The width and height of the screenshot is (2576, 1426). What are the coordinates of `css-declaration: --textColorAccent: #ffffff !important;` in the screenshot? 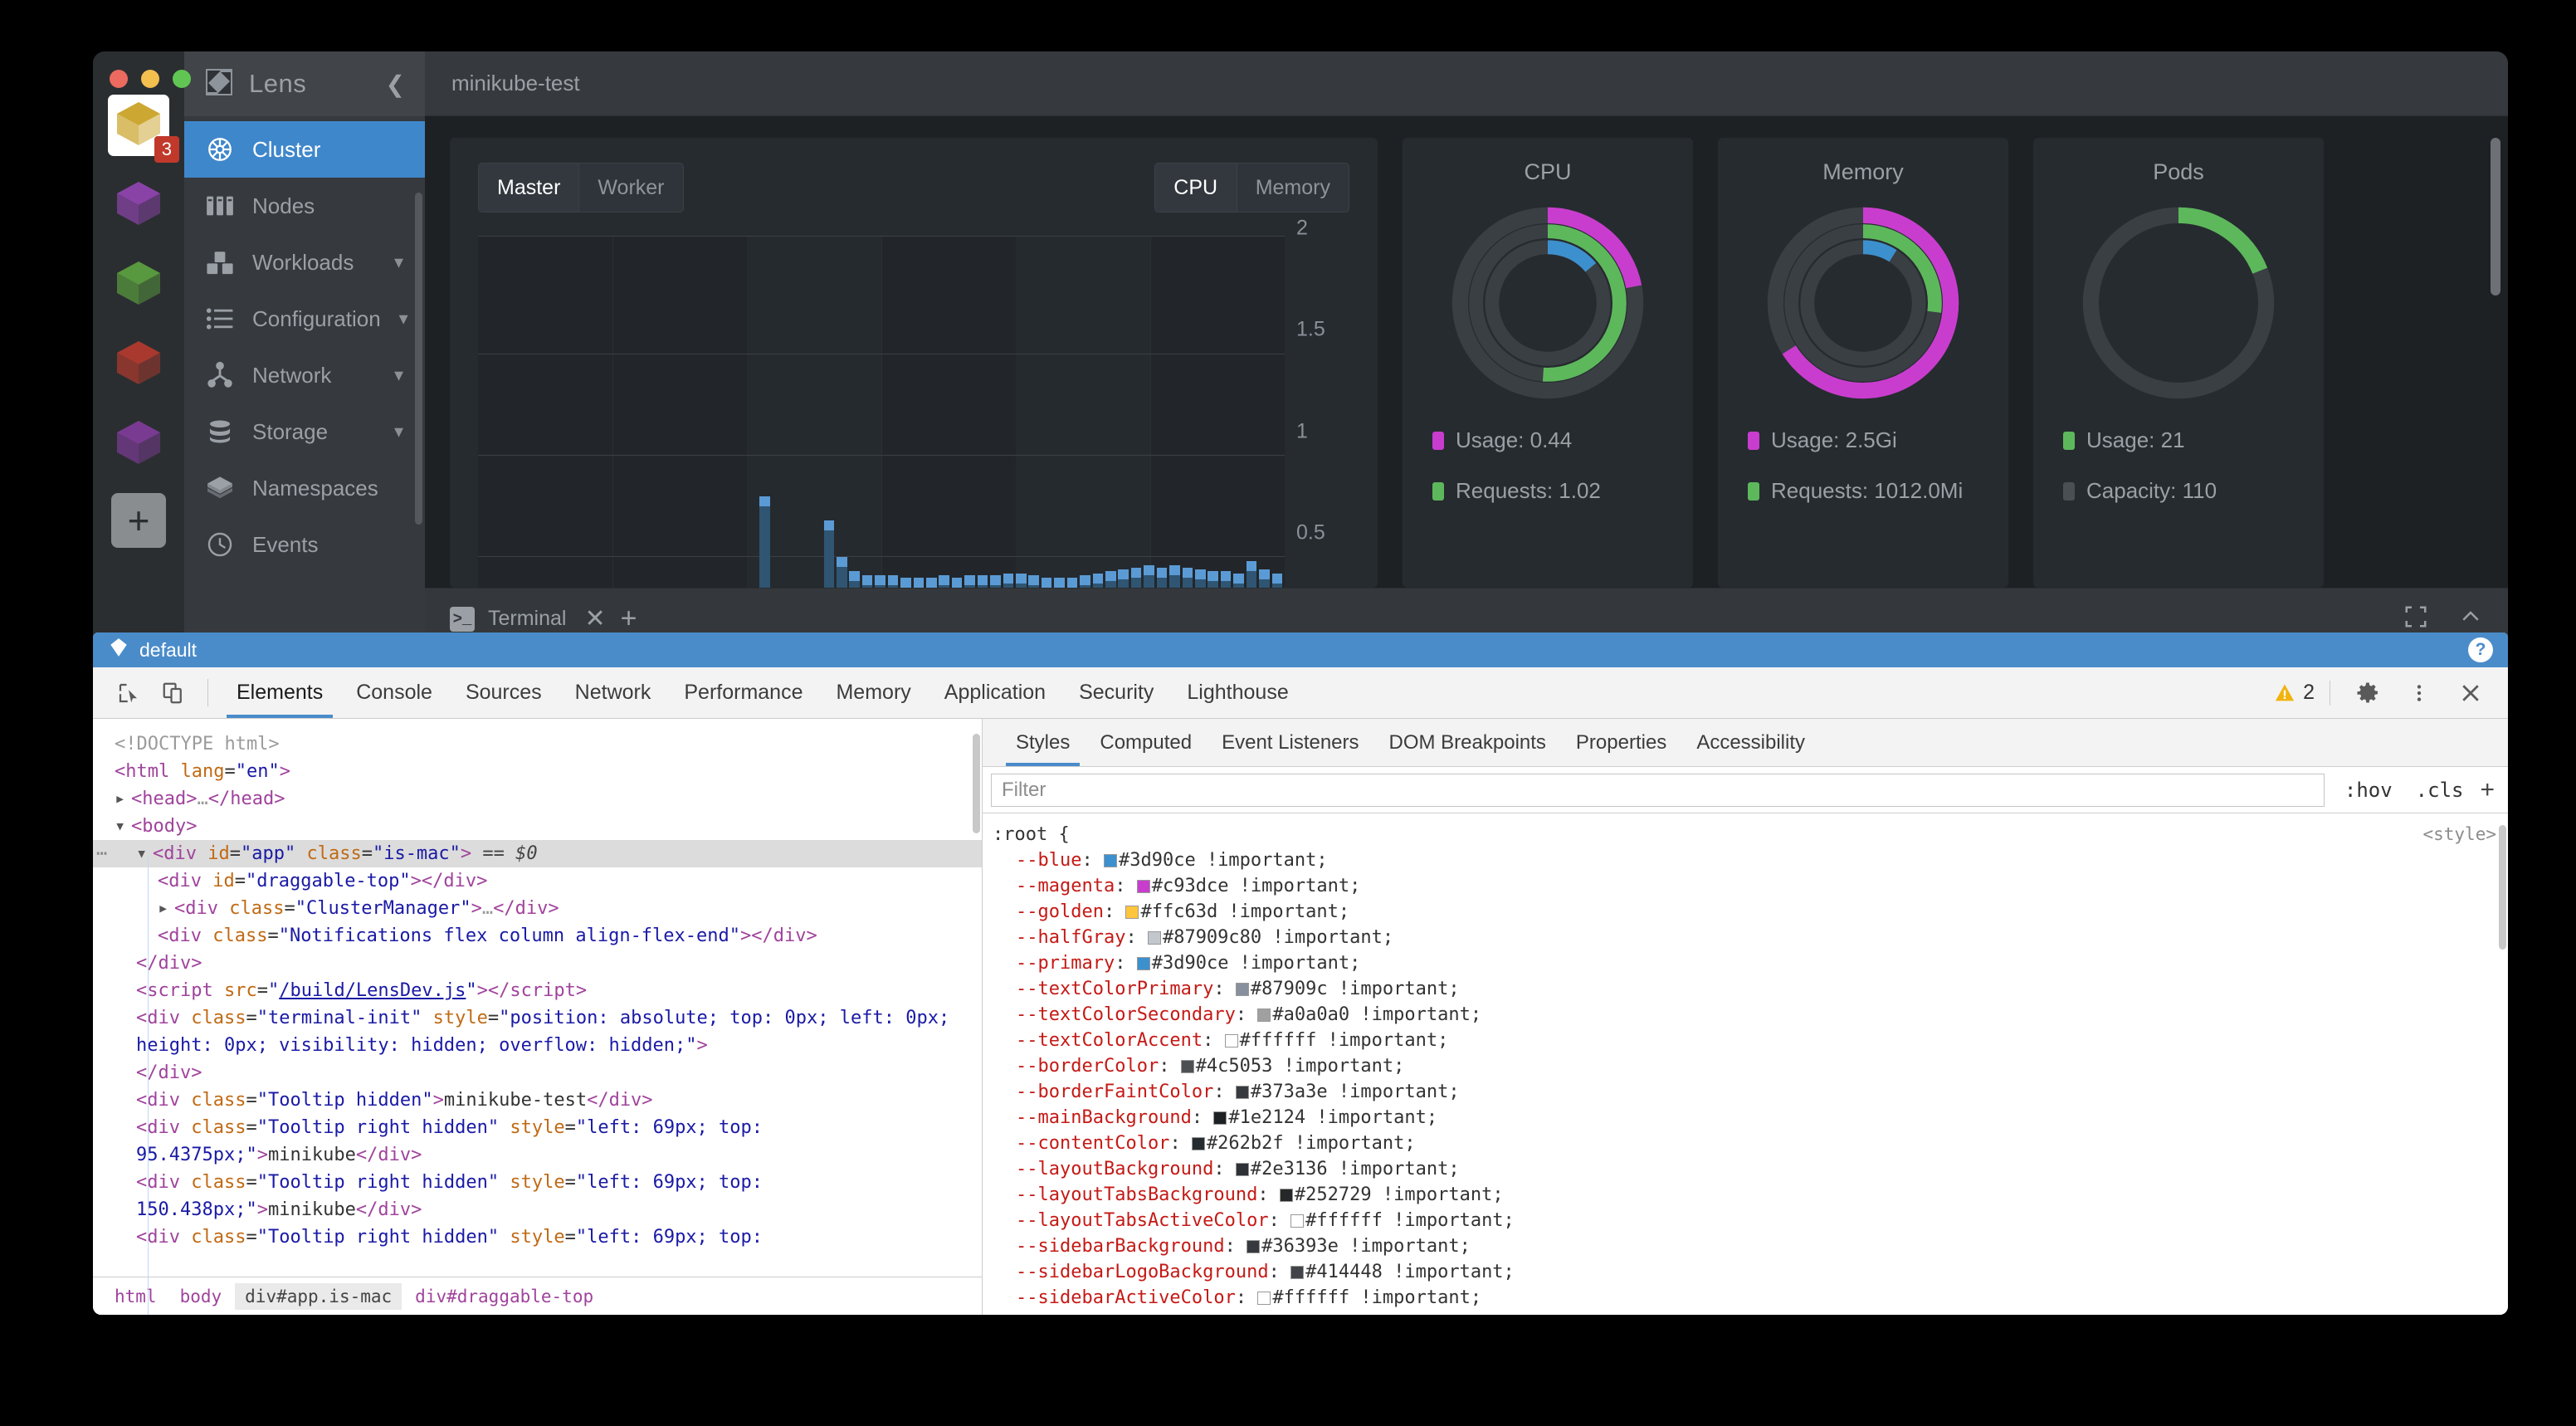 It's located at (1233, 1040).